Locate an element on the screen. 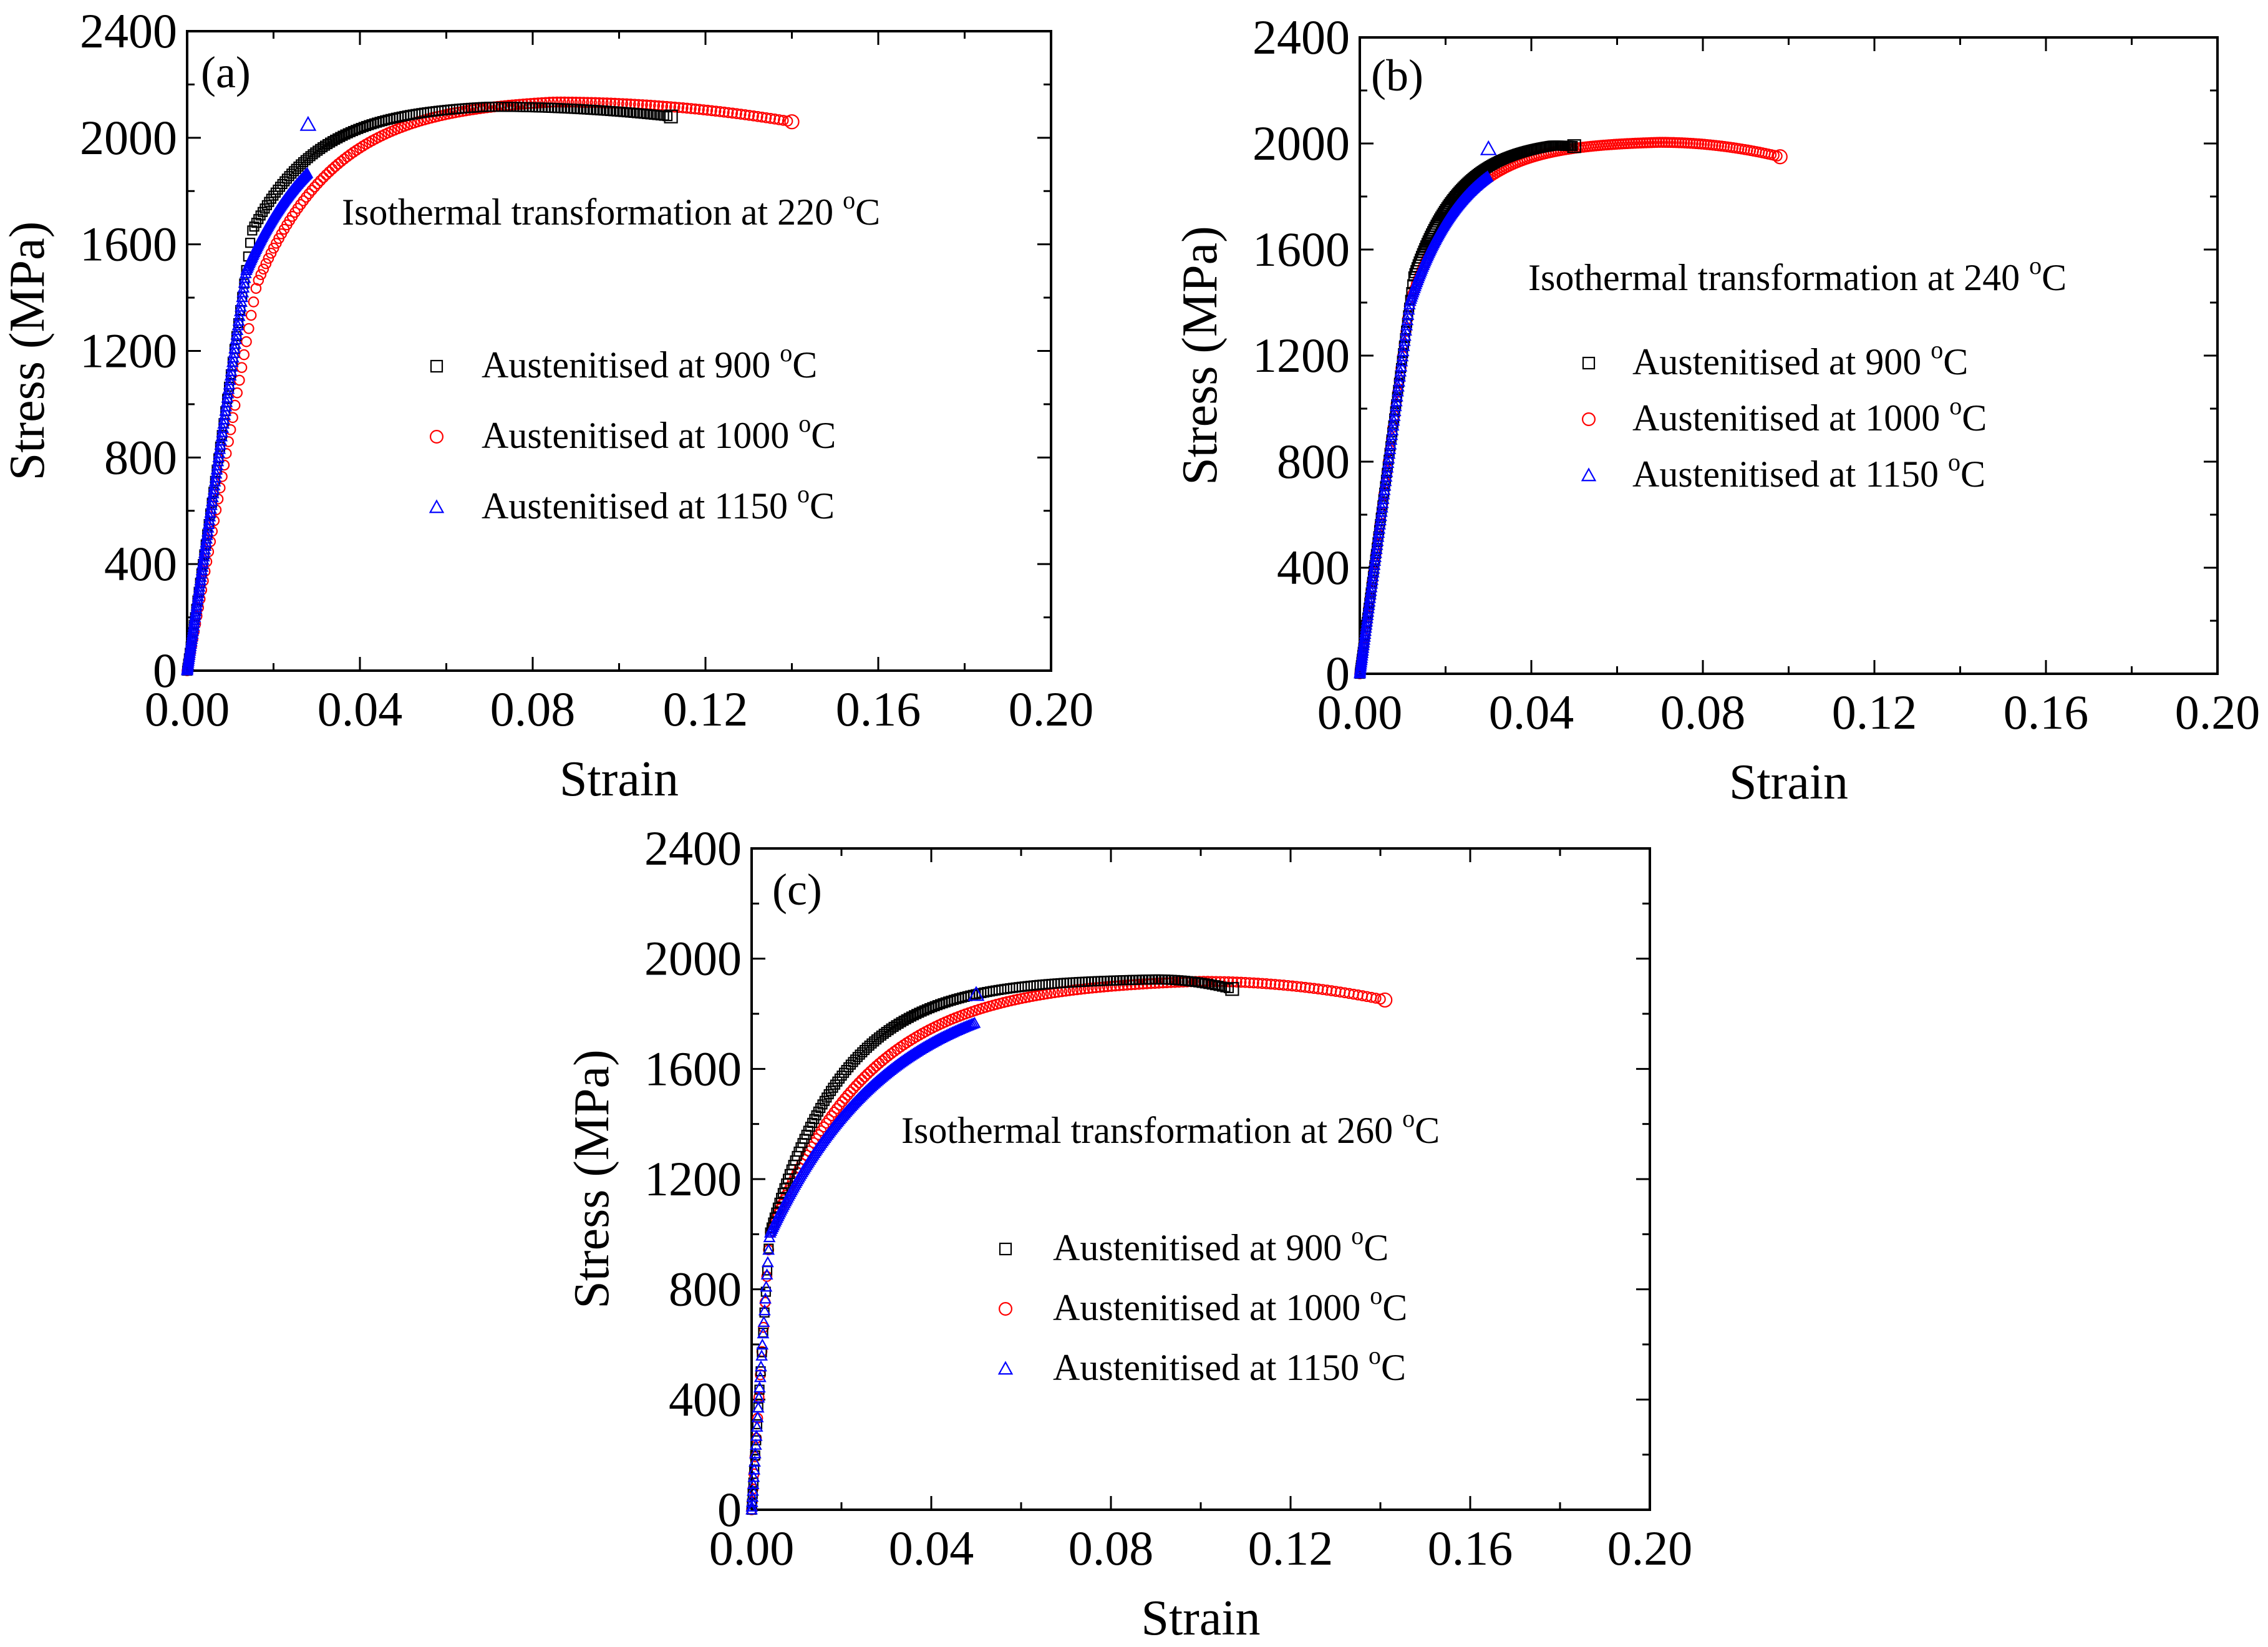 Image resolution: width=2268 pixels, height=1647 pixels. series-circle is located at coordinates (491, 386).